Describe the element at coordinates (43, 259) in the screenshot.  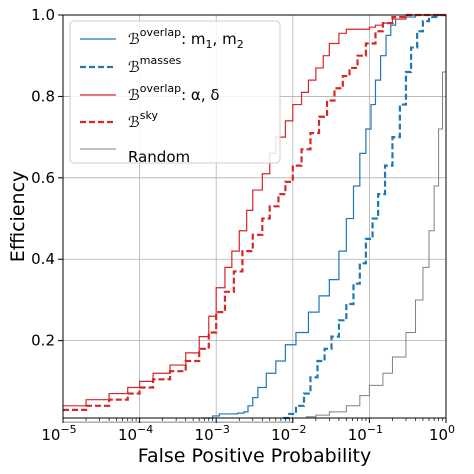
I see `y-tick-label: 0.4` at that location.